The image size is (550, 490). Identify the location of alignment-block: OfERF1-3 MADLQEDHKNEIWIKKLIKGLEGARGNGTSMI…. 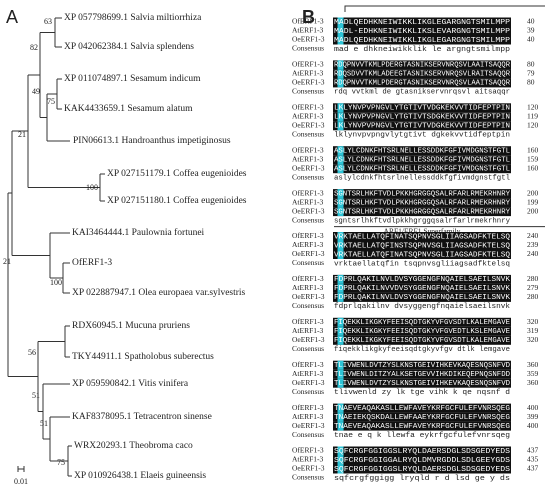
(413, 35).